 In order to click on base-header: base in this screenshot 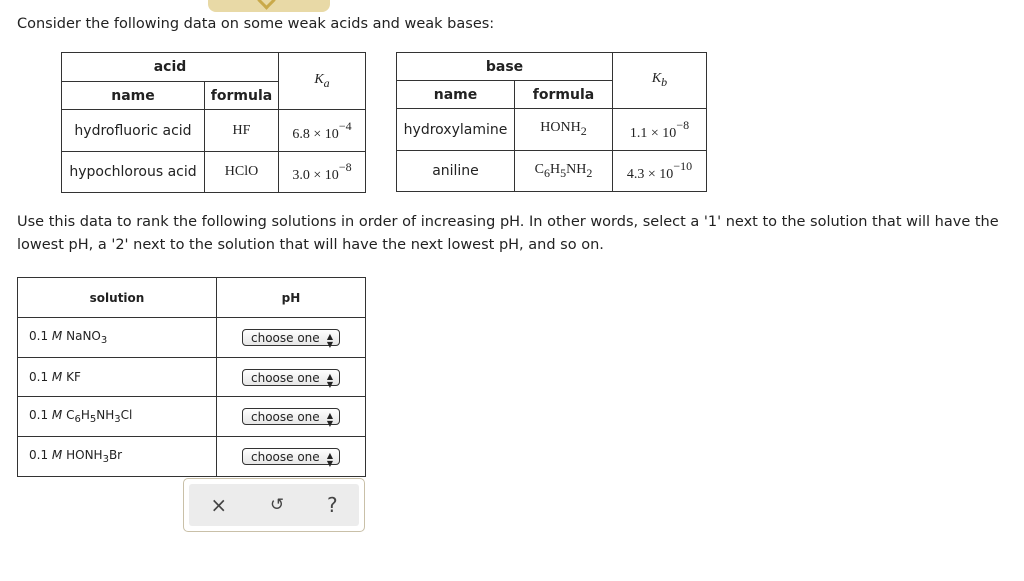, I will do `click(504, 66)`.